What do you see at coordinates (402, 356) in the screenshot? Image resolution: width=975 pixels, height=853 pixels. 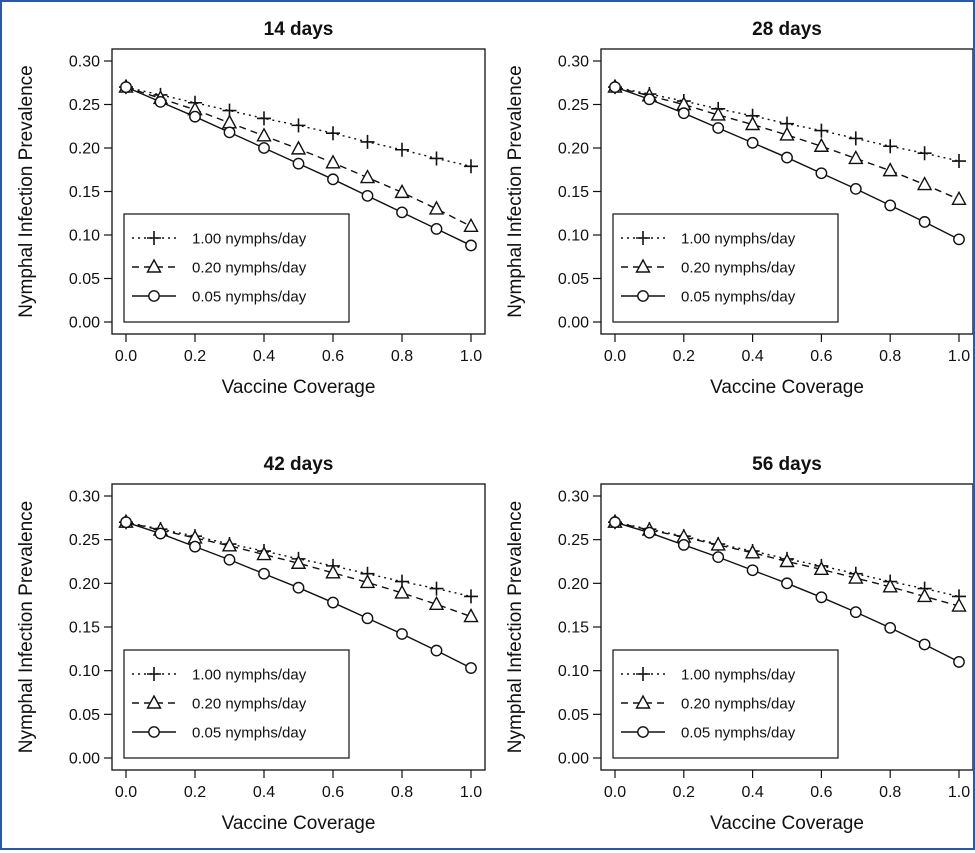 I see `x-tick-label: 0.8` at bounding box center [402, 356].